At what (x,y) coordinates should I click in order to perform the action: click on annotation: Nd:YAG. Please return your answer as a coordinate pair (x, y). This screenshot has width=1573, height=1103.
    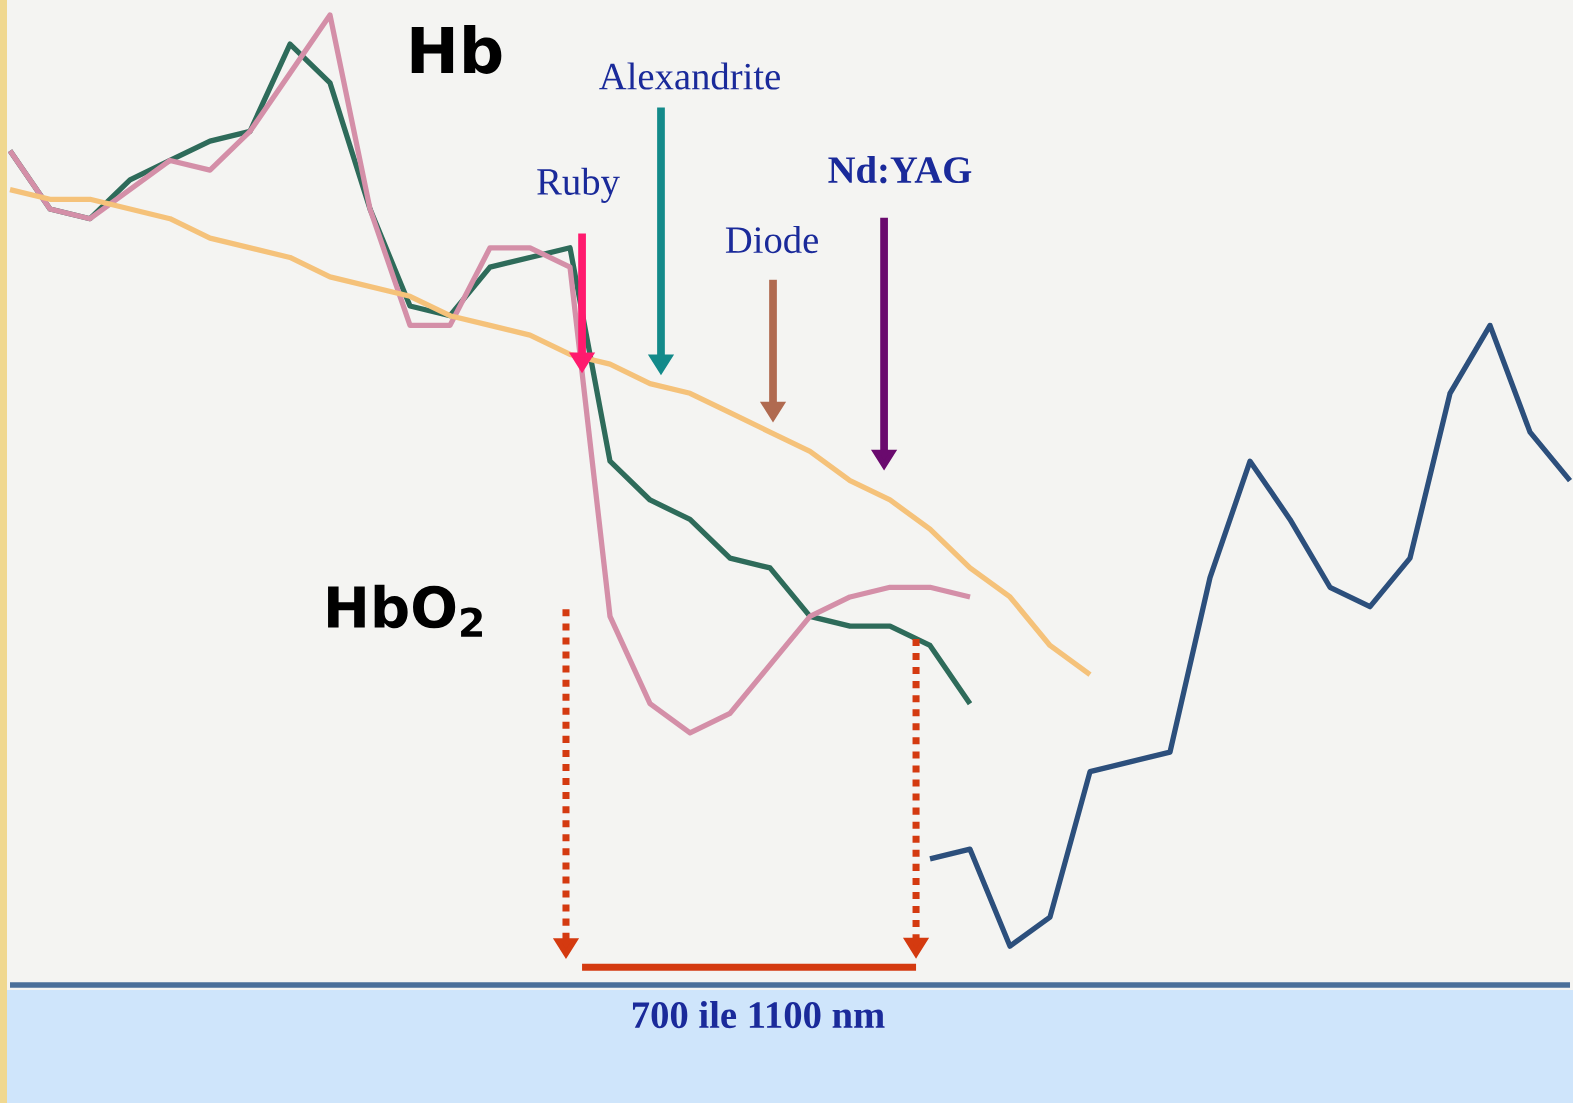
    Looking at the image, I should click on (900, 169).